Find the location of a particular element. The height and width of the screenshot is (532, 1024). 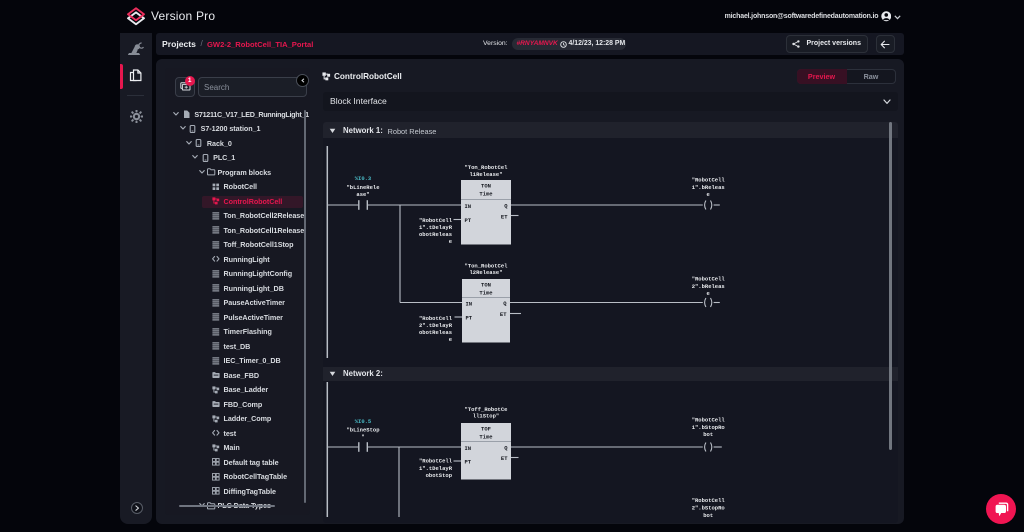

svg-text: "bLineStop is located at coordinates (363, 430).